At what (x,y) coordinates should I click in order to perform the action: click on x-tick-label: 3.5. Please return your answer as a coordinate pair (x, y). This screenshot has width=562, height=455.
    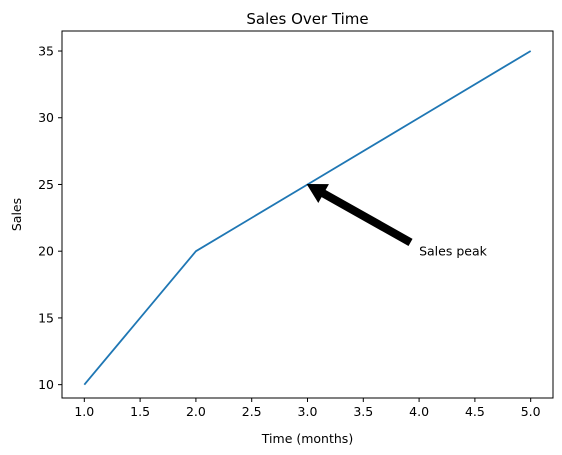
    Looking at the image, I should click on (363, 411).